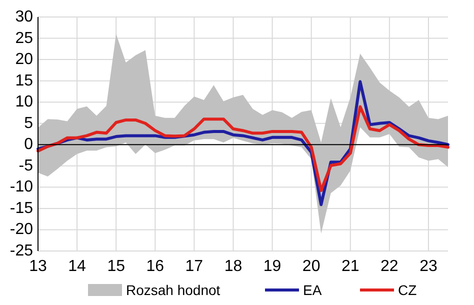 The width and height of the screenshot is (474, 305). Describe the element at coordinates (155, 266) in the screenshot. I see `x-tick-label: 16` at that location.